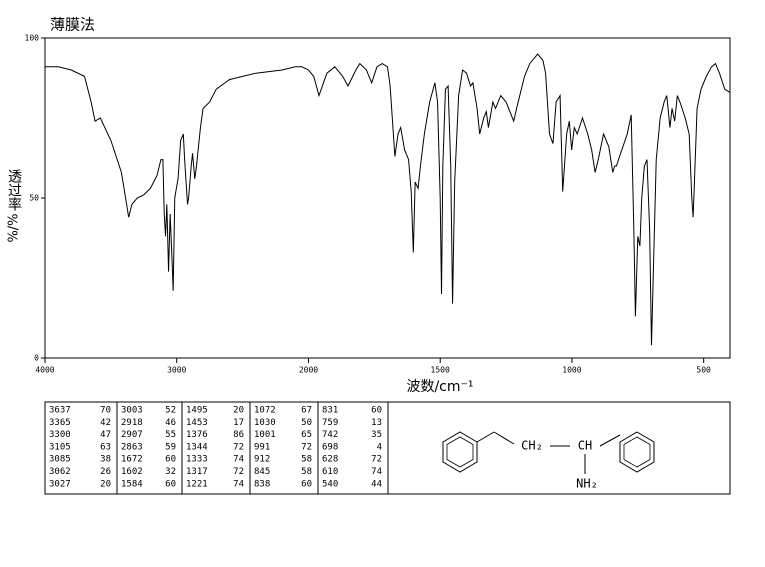  What do you see at coordinates (238, 435) in the screenshot?
I see `peak-transmittance: 86` at bounding box center [238, 435].